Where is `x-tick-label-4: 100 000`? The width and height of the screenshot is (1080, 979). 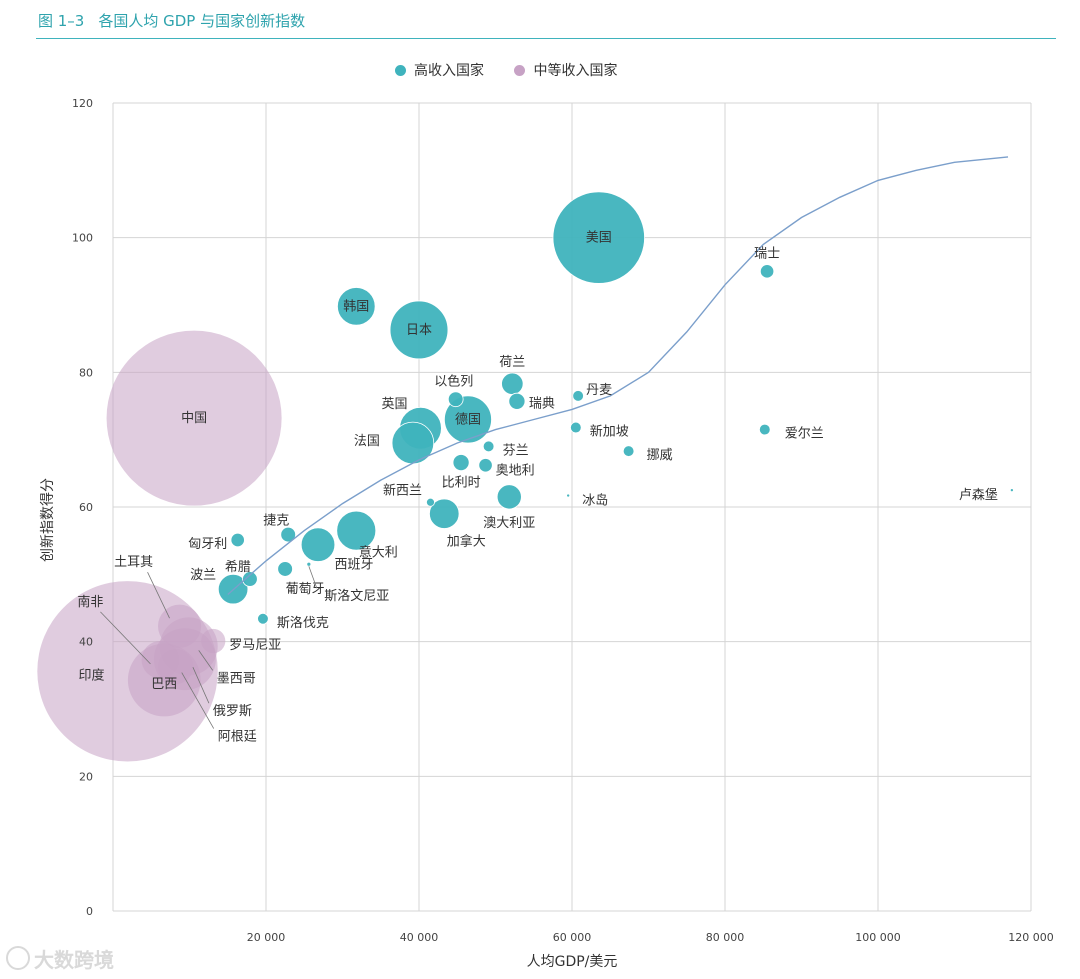 x-tick-label-4: 100 000 is located at coordinates (878, 937).